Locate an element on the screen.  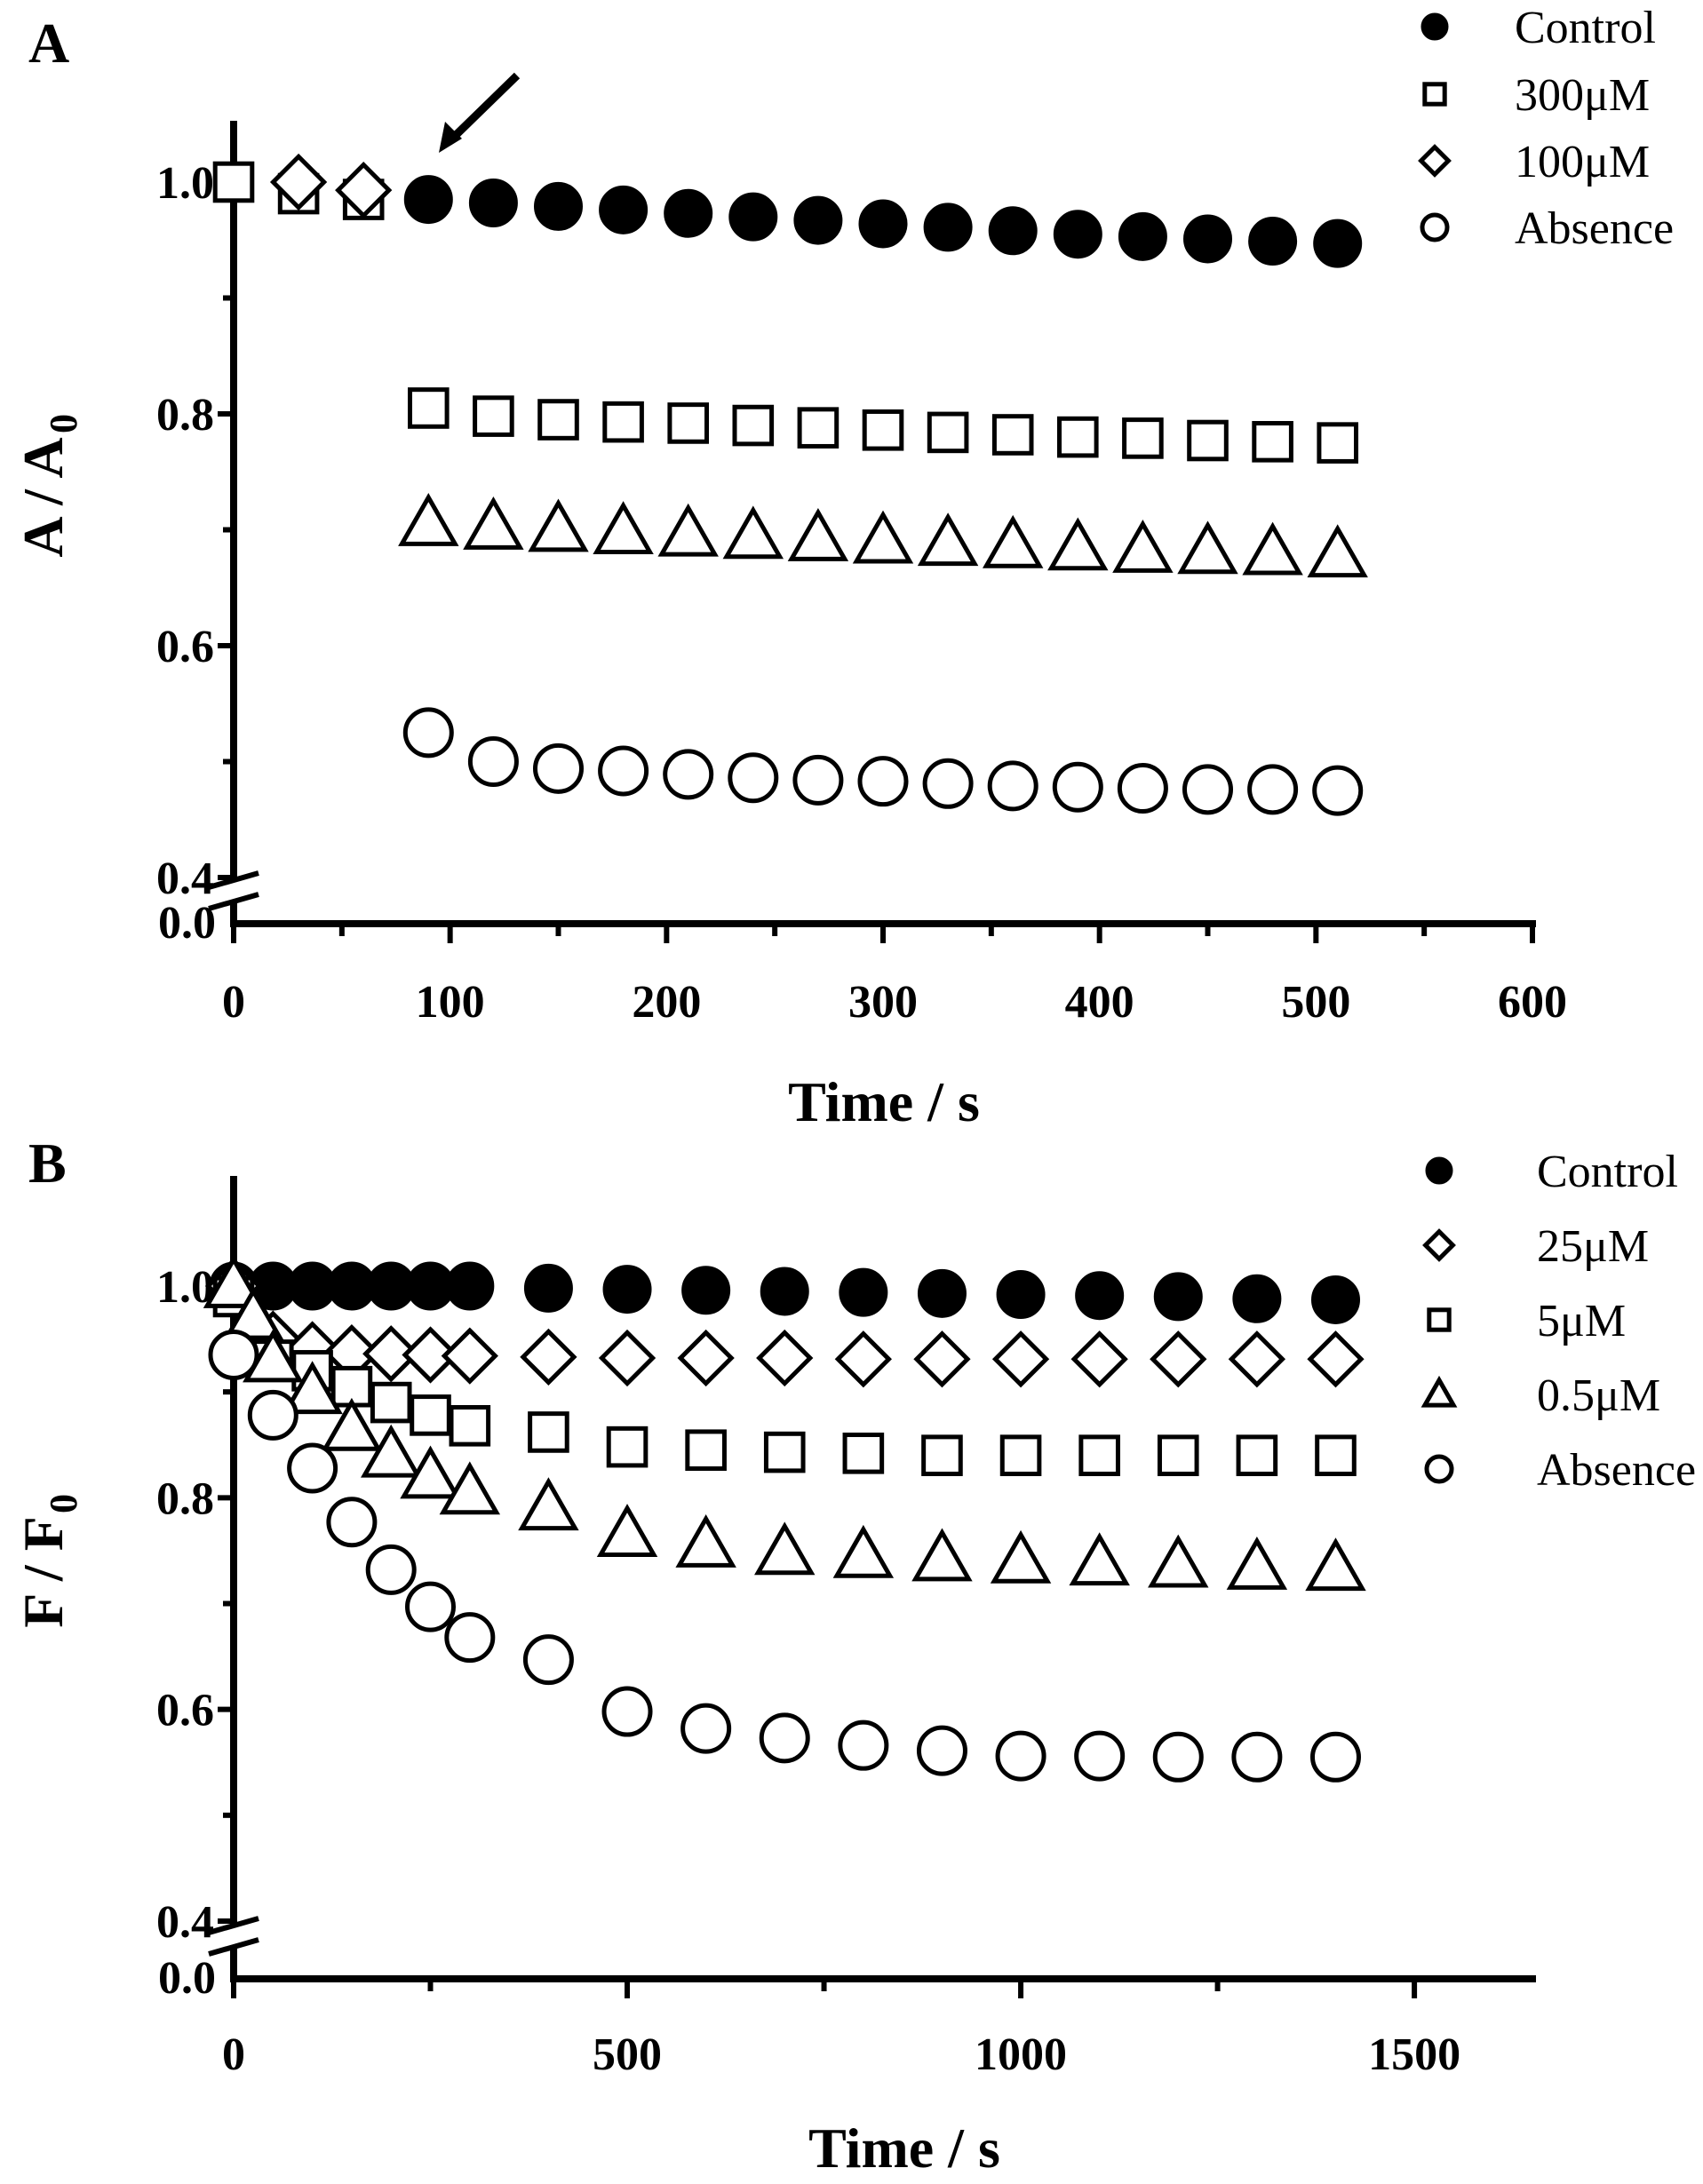
panel-b-y-axis-title: F / F 0 is located at coordinates (48, 1561).